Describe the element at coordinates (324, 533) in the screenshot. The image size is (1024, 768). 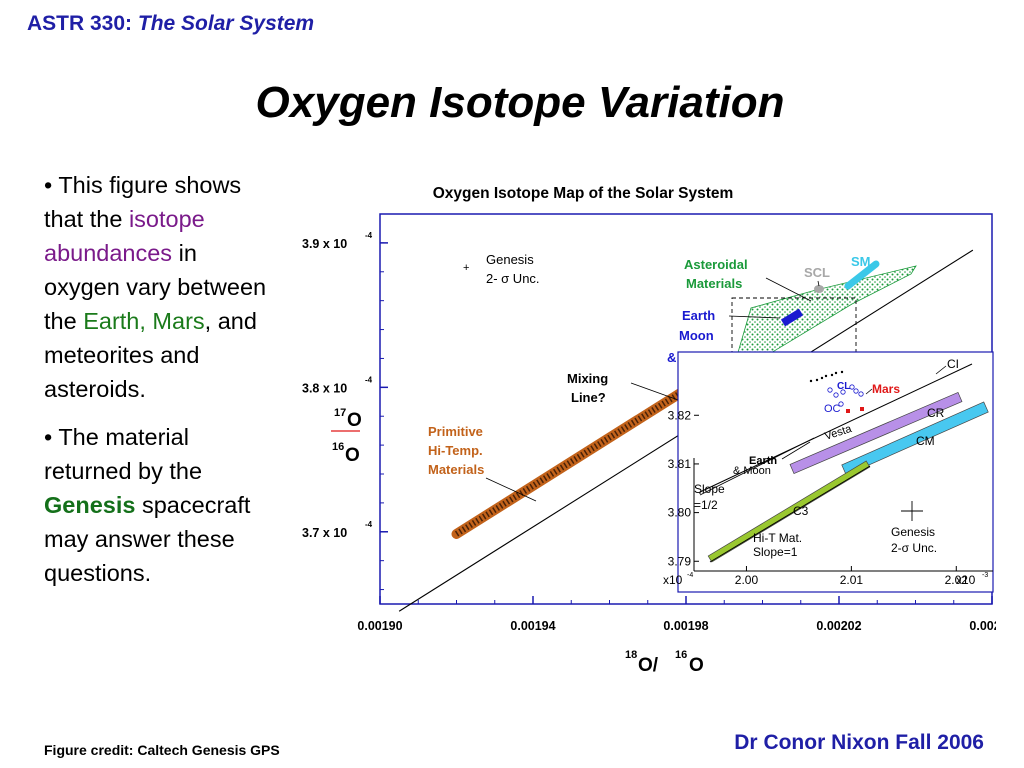
I see `main-y-tick-label: 3.7 x 10` at that location.